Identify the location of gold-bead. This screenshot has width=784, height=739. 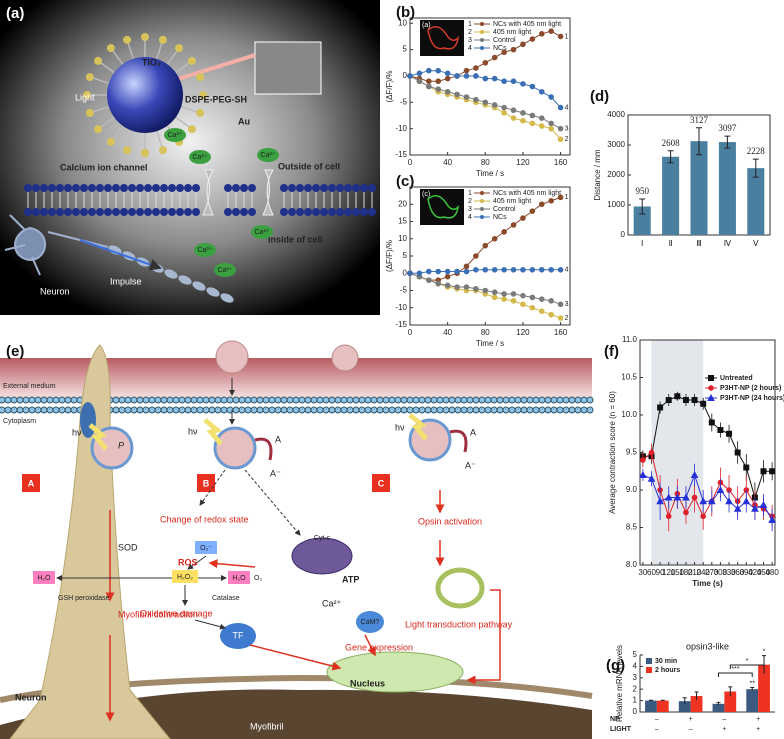
(110, 141).